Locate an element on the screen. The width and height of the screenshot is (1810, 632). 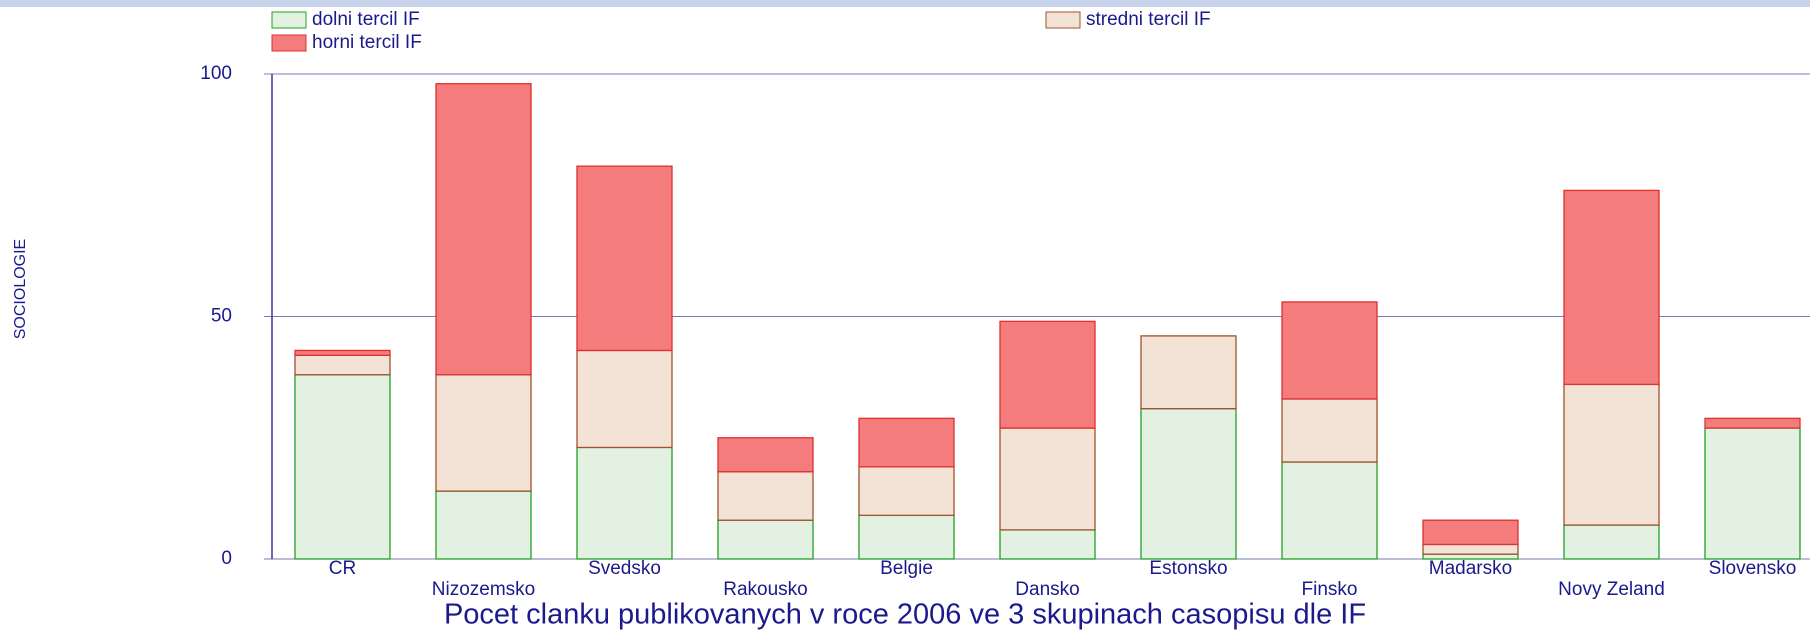
legend-label: dolni tercil IF is located at coordinates (366, 19).